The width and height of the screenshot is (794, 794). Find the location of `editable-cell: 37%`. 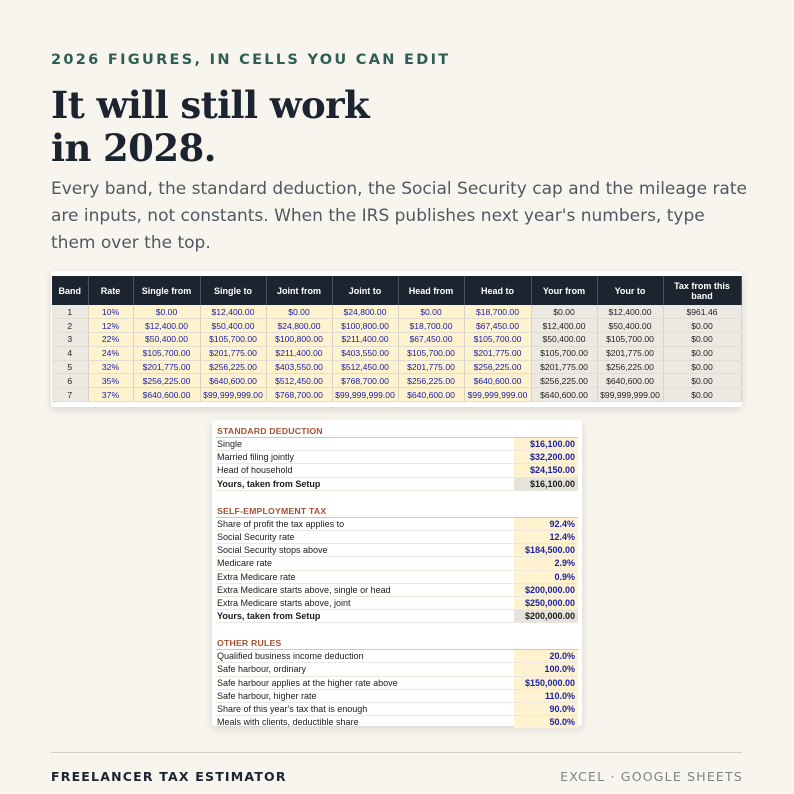

editable-cell: 37% is located at coordinates (111, 395).